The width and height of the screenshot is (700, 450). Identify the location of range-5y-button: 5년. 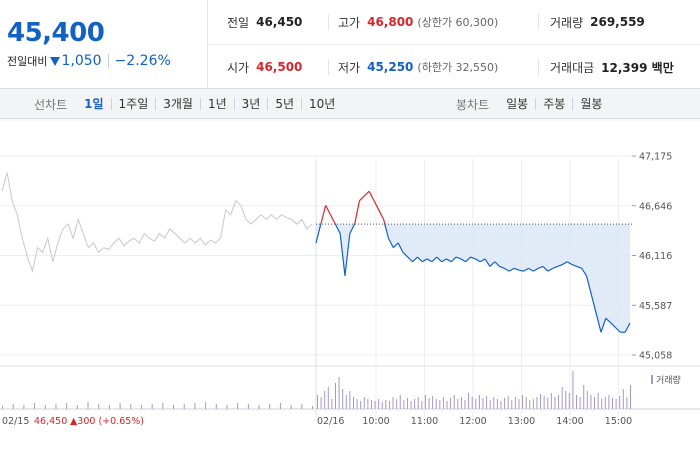
(284, 104).